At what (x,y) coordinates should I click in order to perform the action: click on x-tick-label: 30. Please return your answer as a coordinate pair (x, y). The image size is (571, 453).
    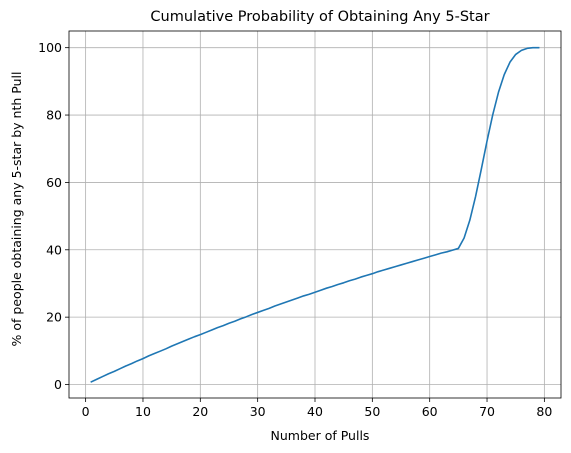
    Looking at the image, I should click on (258, 411).